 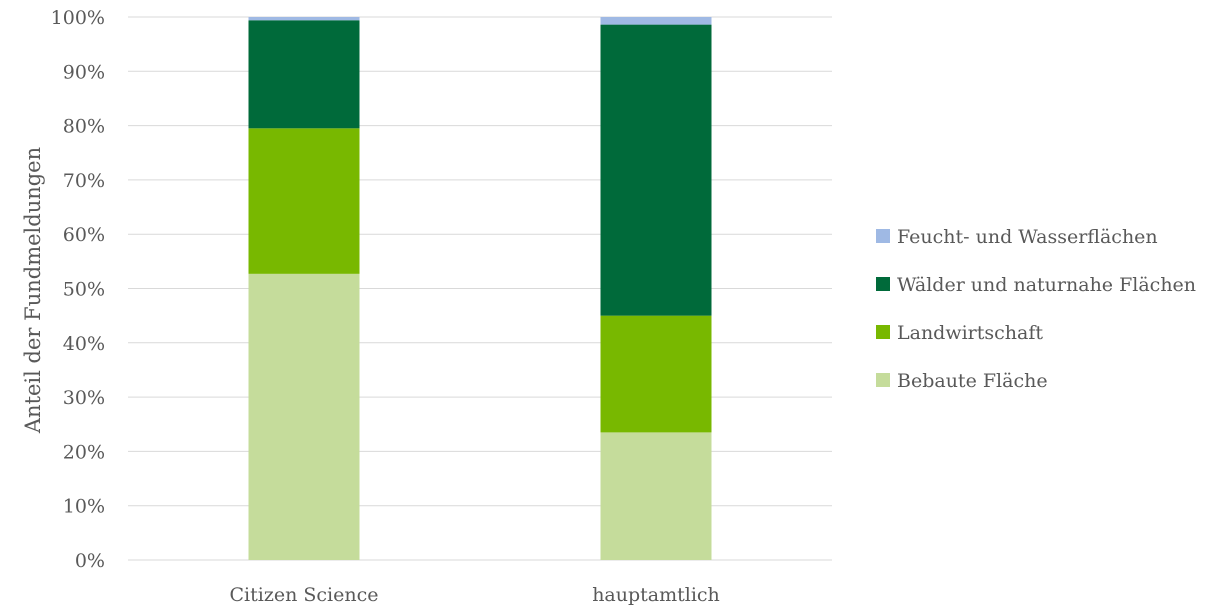 What do you see at coordinates (78, 18) in the screenshot?
I see `y-tick-label: 100%` at bounding box center [78, 18].